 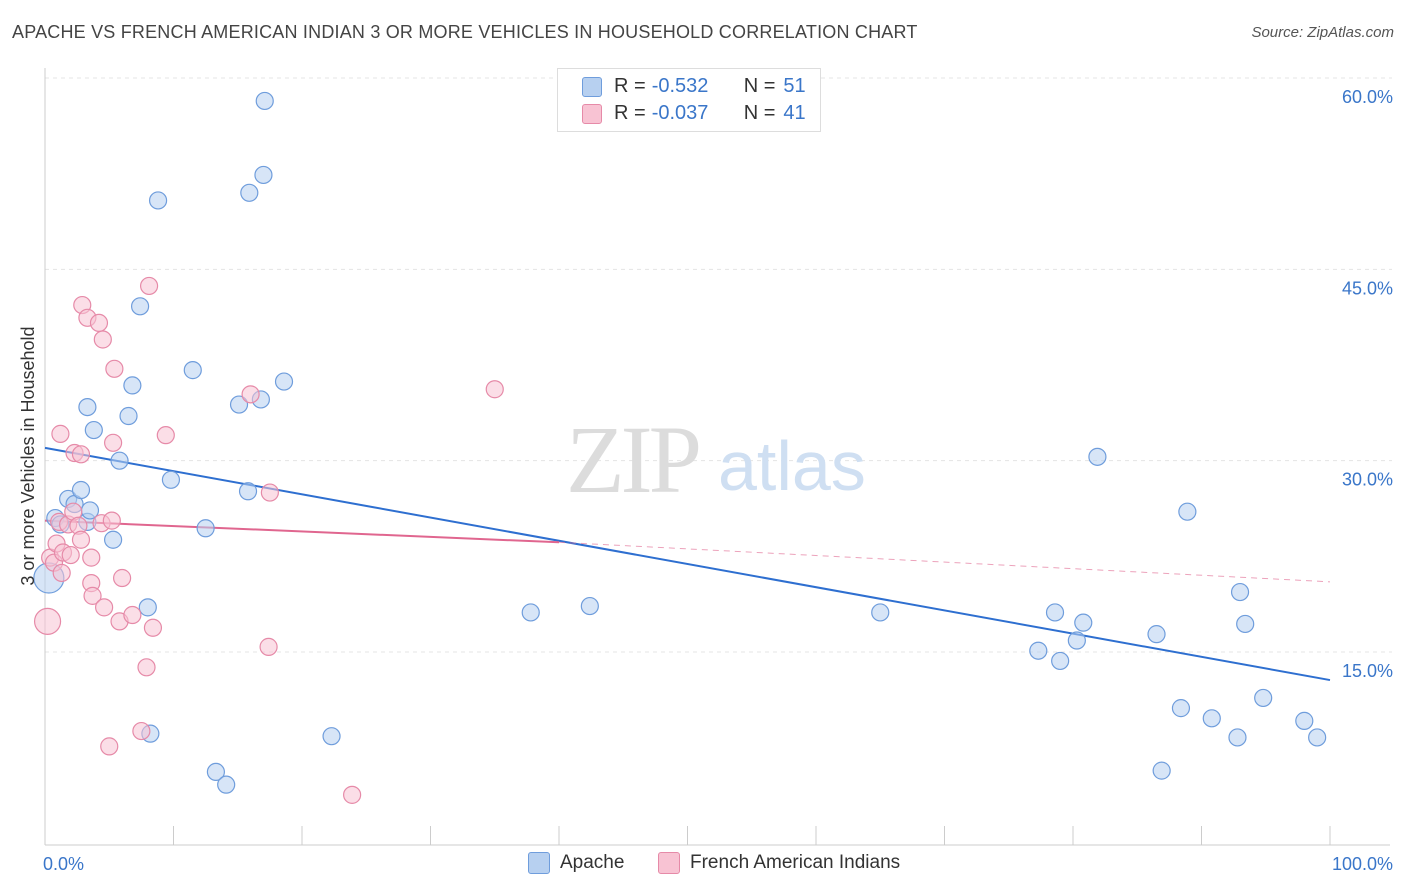 I want to click on apache-legend-label: Apache, so click(x=592, y=862).